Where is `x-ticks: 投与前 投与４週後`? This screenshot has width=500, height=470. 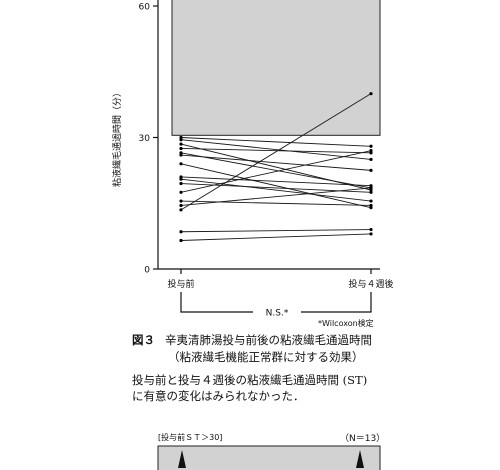 x-ticks: 投与前 投与４週後 is located at coordinates (280, 279).